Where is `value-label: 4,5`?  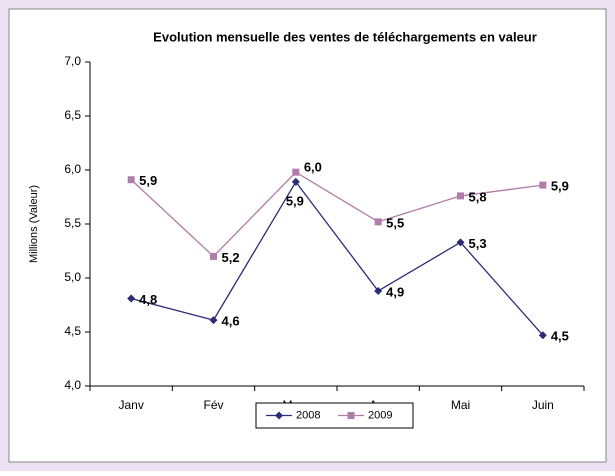
value-label: 4,5 is located at coordinates (560, 336).